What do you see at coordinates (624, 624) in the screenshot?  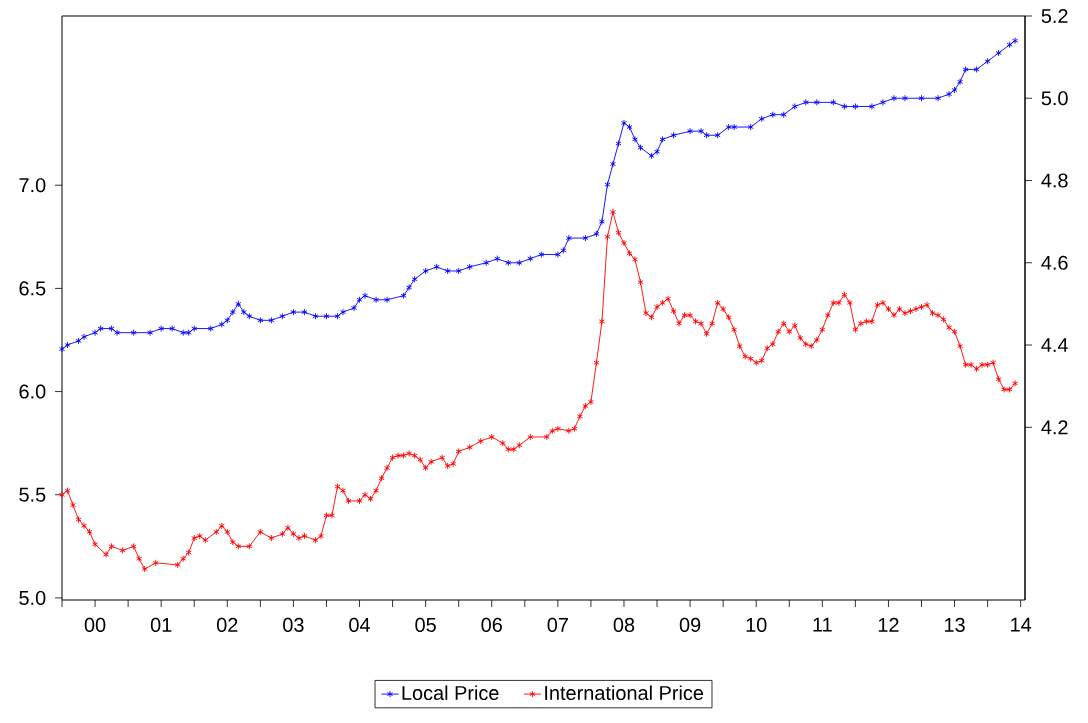 I see `x-tick-label: 08` at bounding box center [624, 624].